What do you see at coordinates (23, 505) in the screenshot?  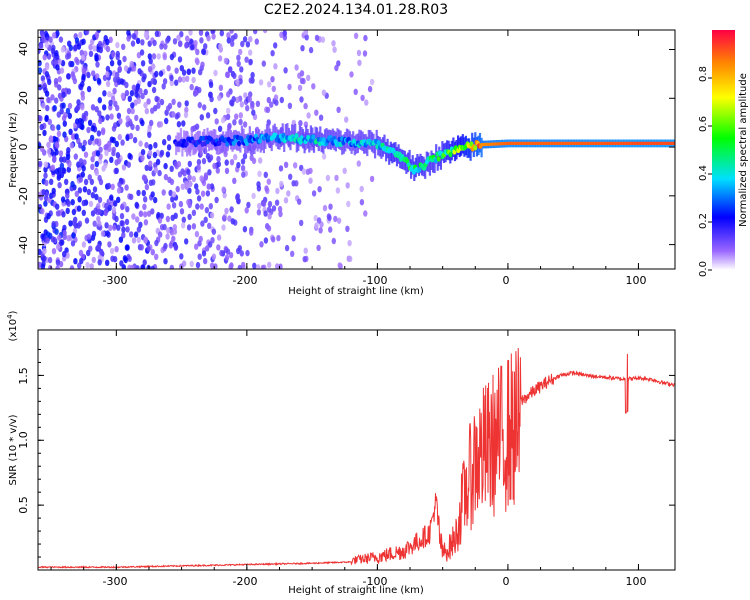 I see `snr-ytick-05: 0.5` at bounding box center [23, 505].